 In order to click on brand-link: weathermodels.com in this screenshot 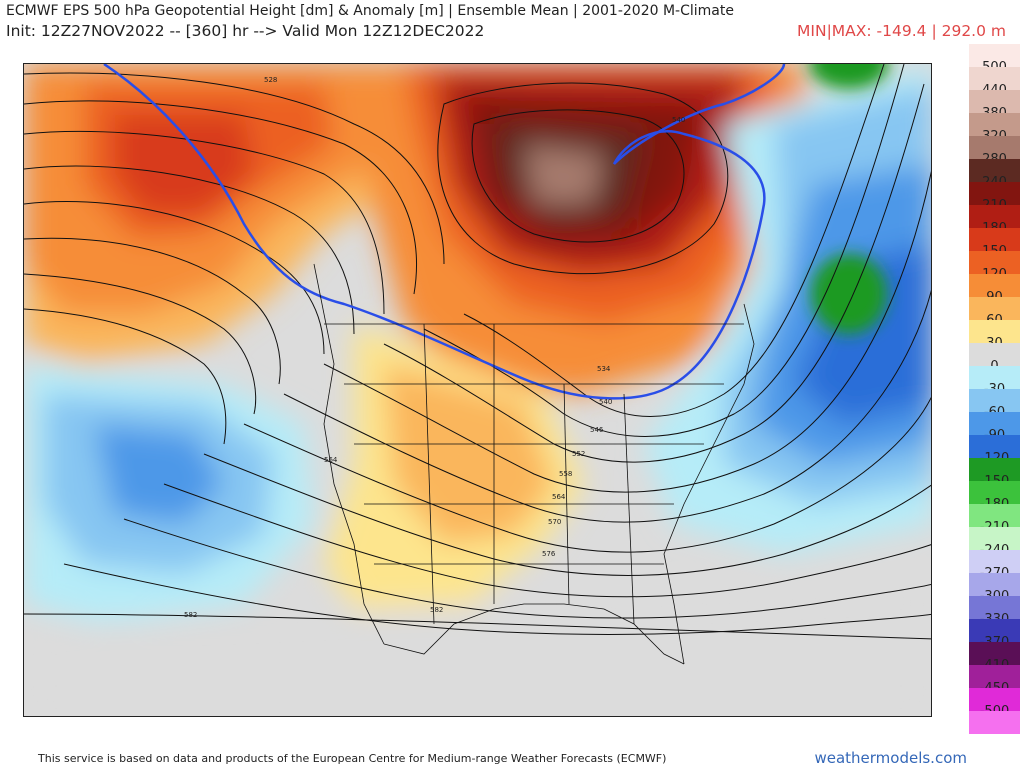, I will do `click(890, 758)`.